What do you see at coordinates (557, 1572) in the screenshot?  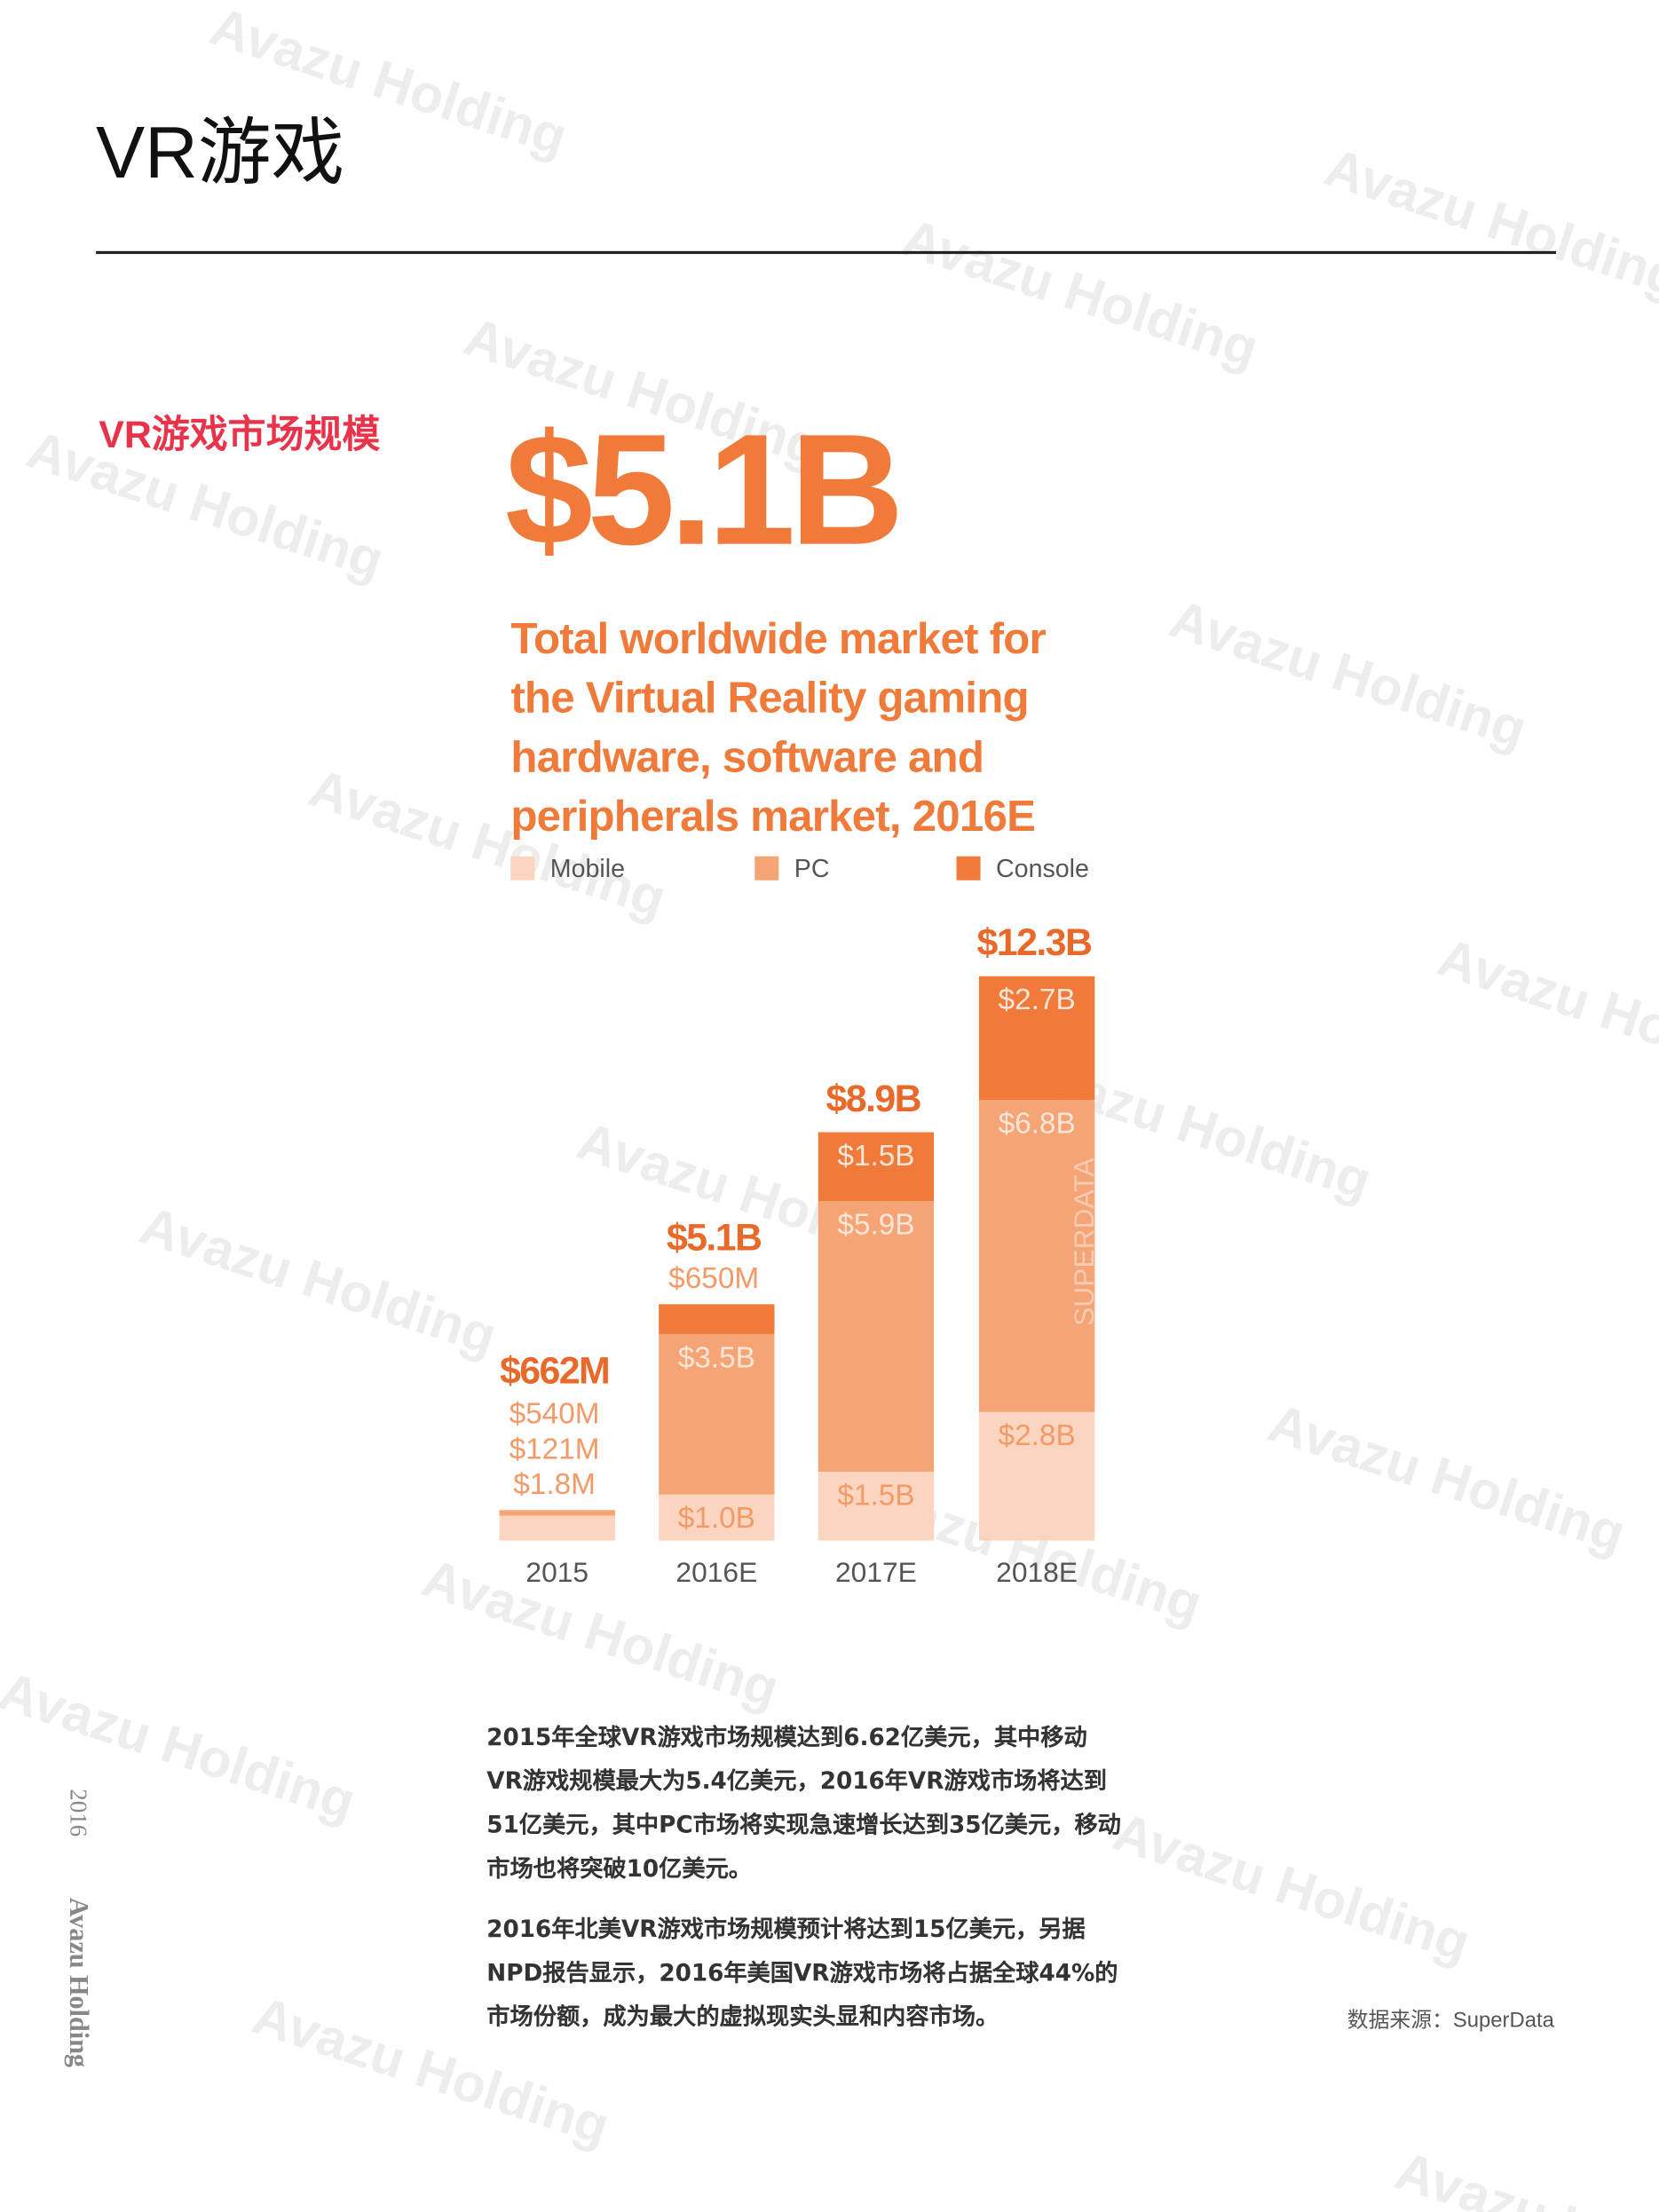 I see `x-tick-label: 2015` at bounding box center [557, 1572].